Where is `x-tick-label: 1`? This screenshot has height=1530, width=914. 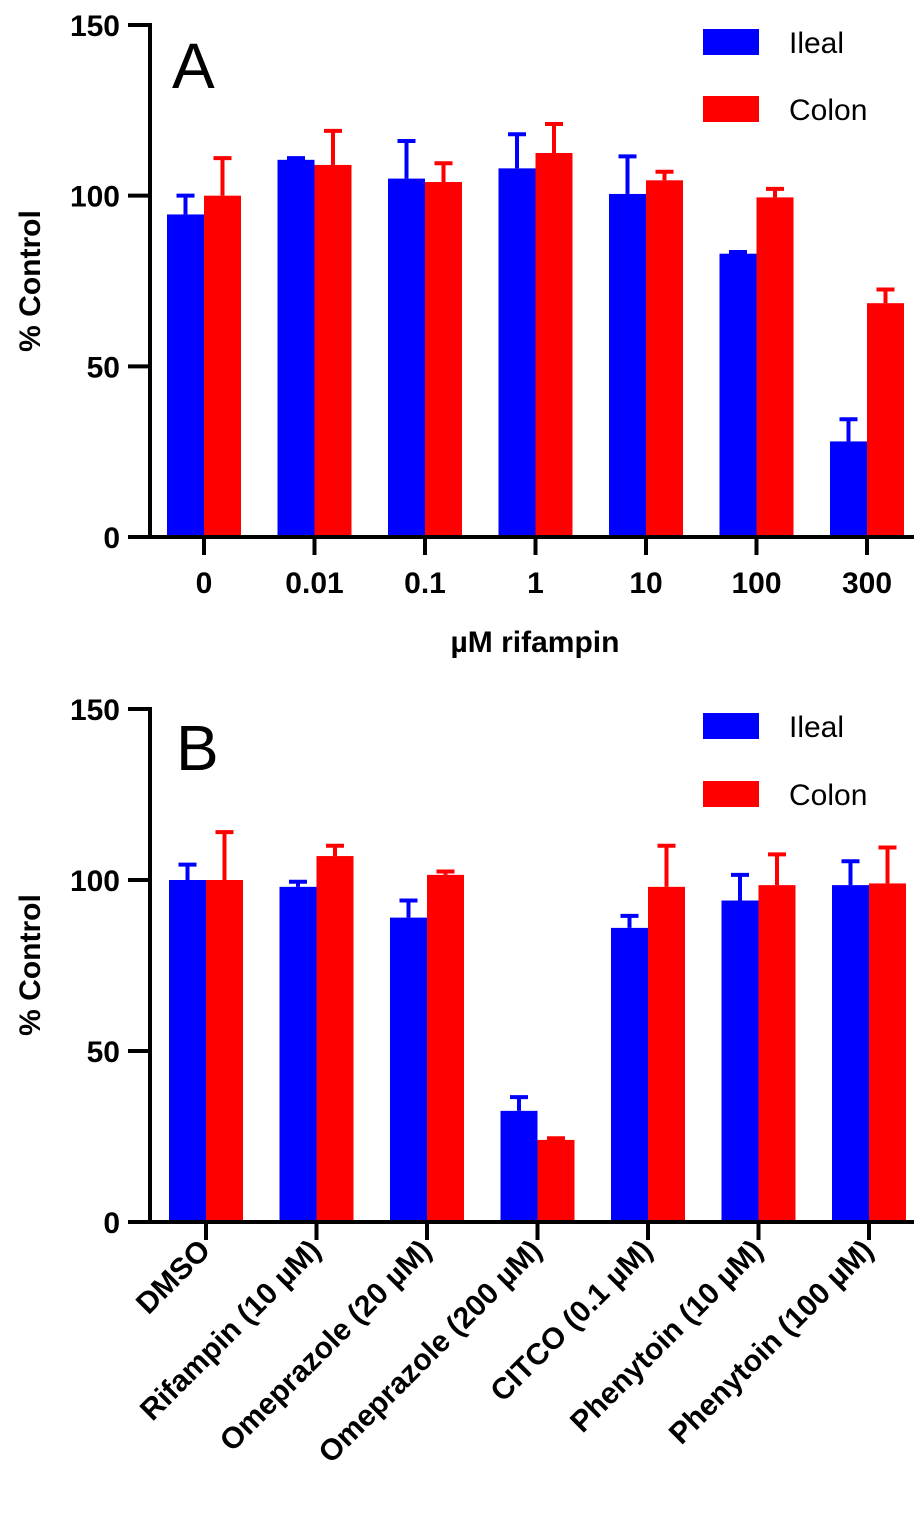 x-tick-label: 1 is located at coordinates (535, 583).